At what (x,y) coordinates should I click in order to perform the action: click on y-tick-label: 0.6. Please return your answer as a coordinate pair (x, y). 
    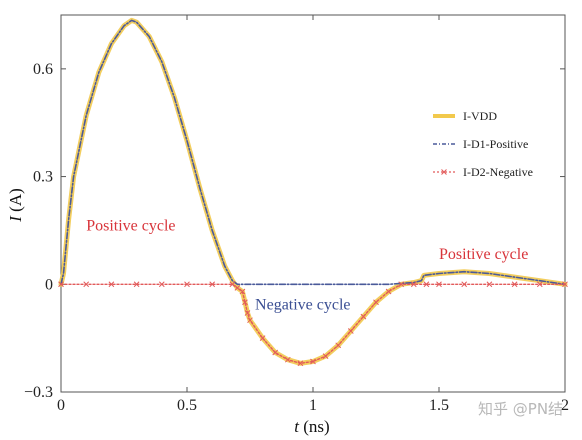
    Looking at the image, I should click on (43, 69).